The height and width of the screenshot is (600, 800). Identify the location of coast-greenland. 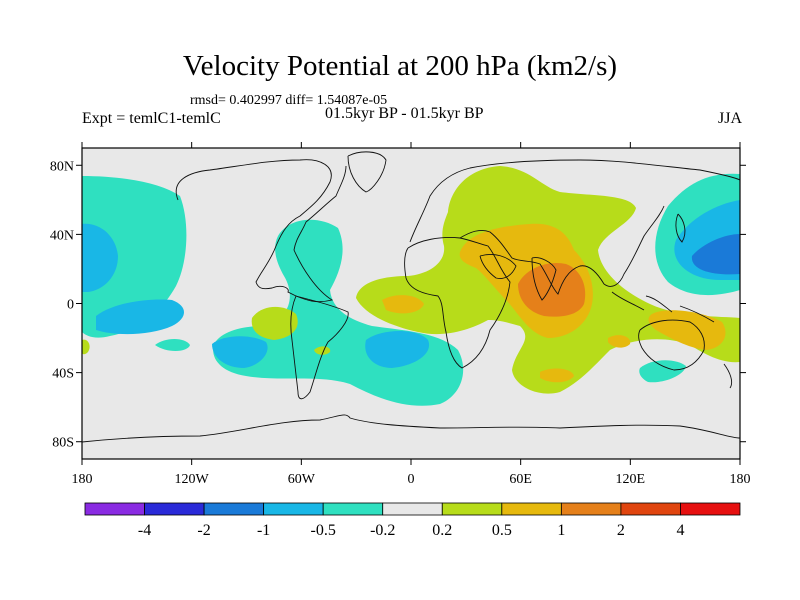
(367, 172).